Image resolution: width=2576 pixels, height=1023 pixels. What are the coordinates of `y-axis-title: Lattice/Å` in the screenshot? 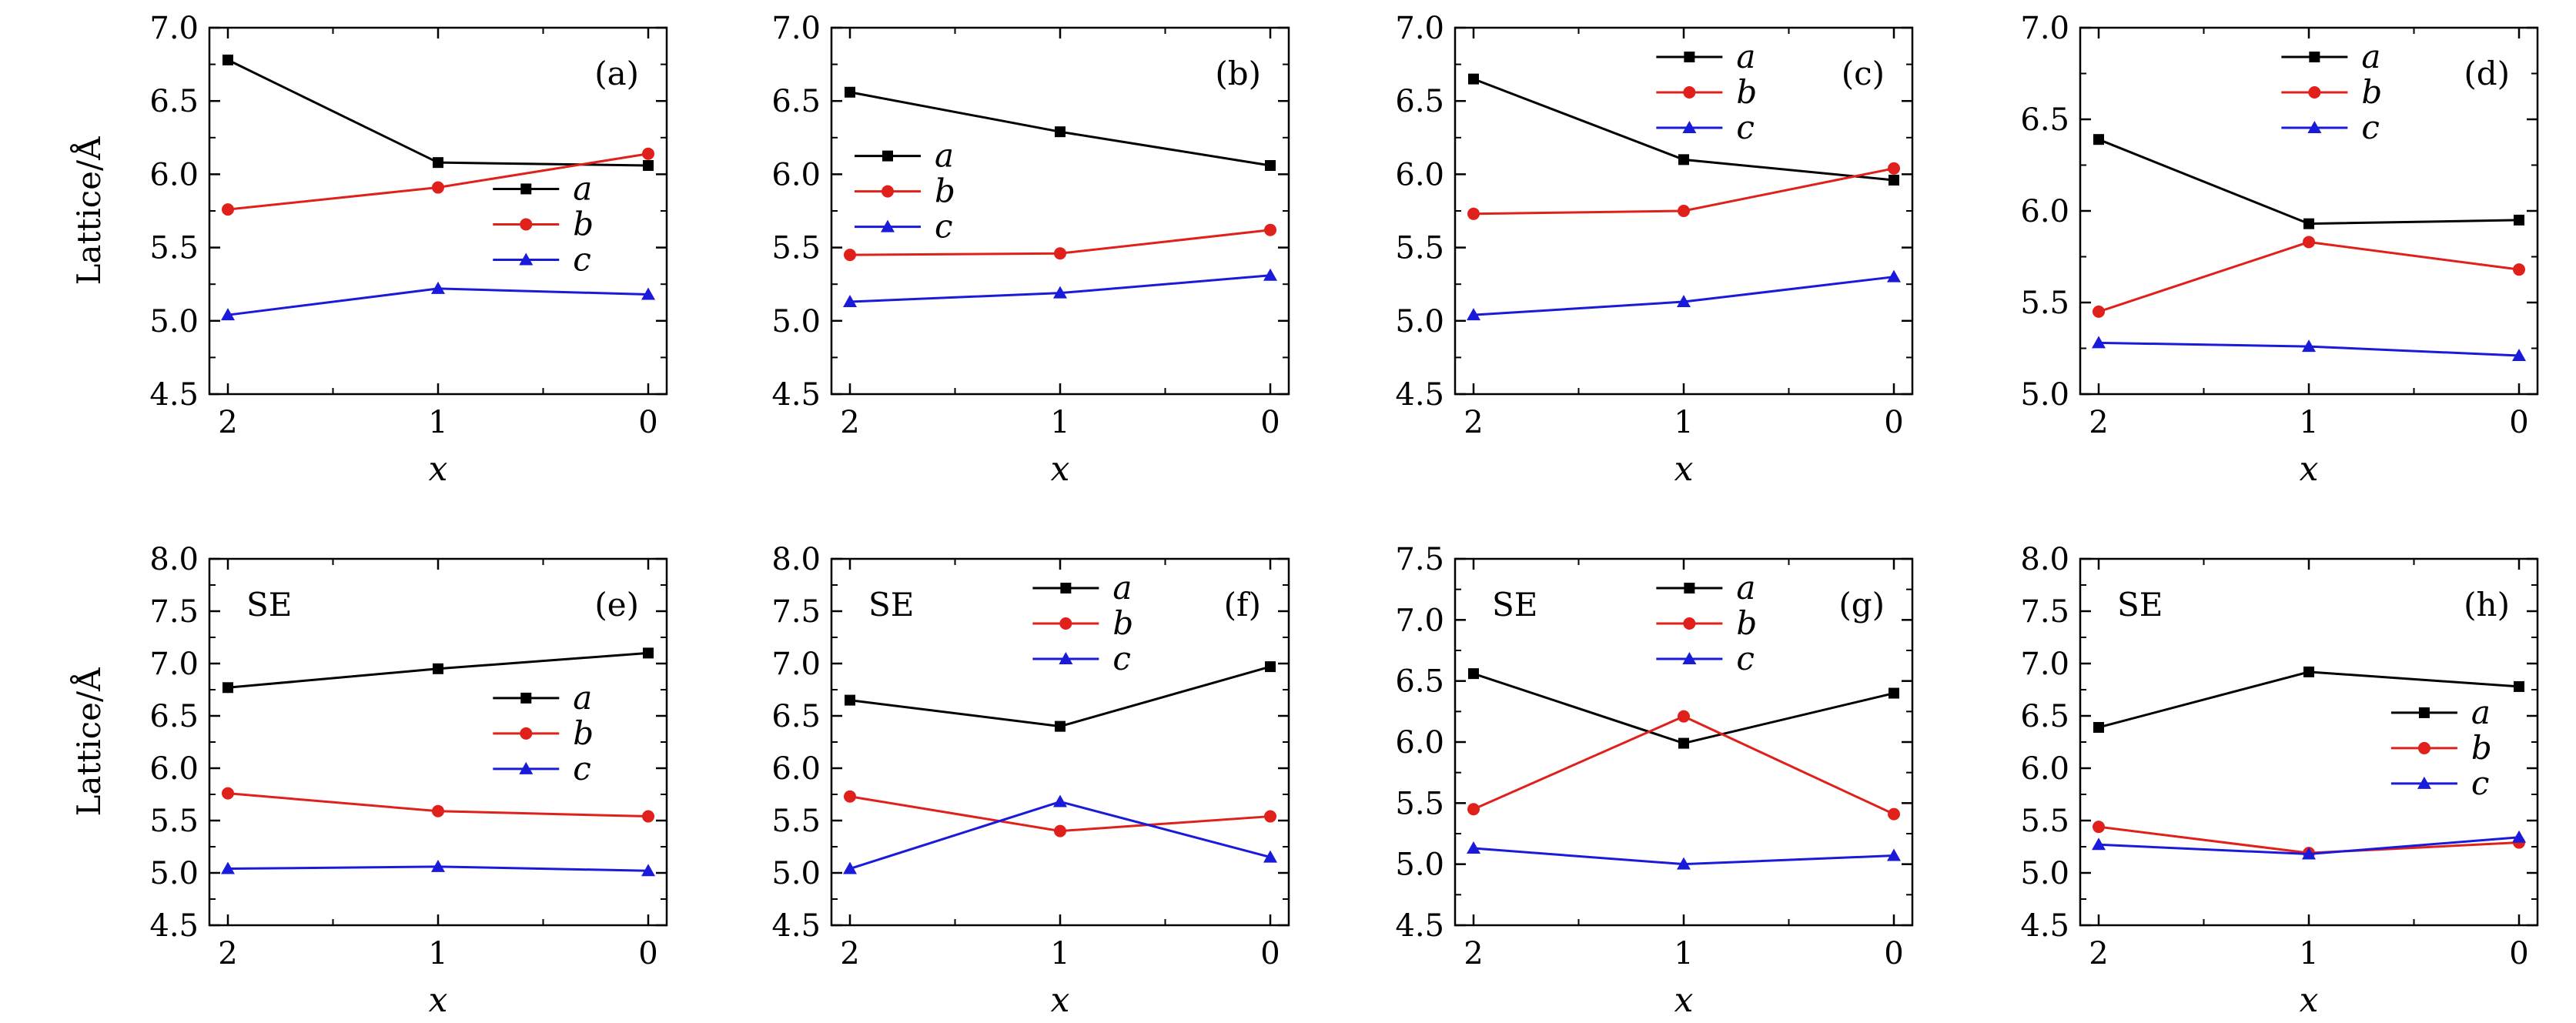 It's located at (88, 742).